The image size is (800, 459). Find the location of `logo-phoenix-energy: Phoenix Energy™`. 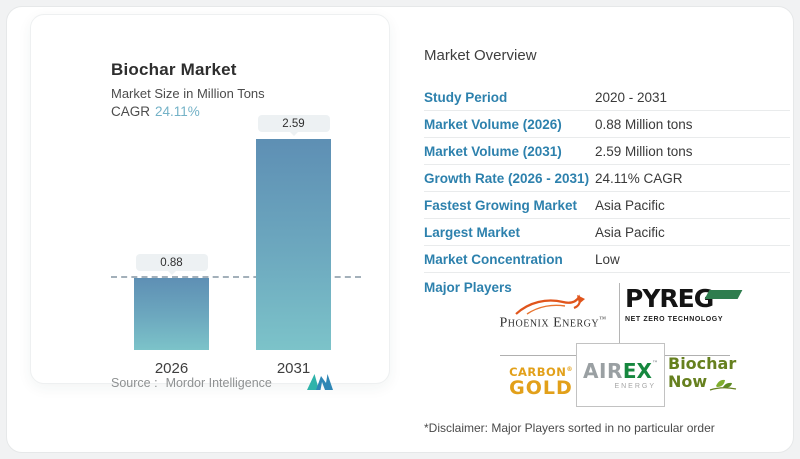

logo-phoenix-energy: Phoenix Energy™ is located at coordinates (553, 312).